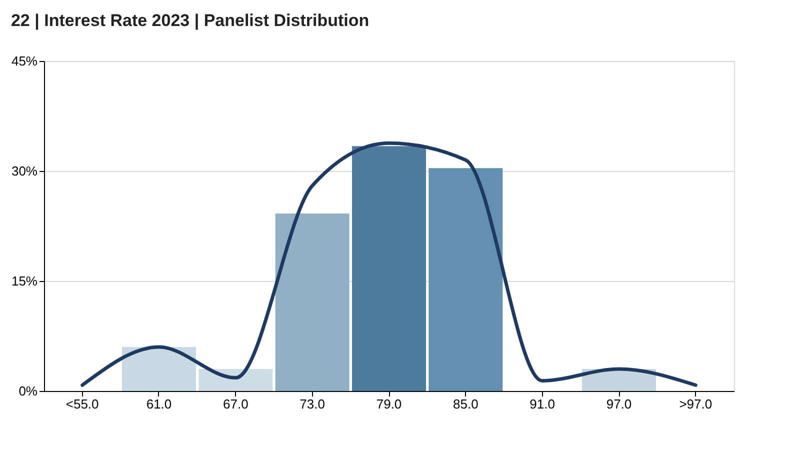 The width and height of the screenshot is (789, 449). What do you see at coordinates (389, 404) in the screenshot?
I see `x-tick-label: 79.0` at bounding box center [389, 404].